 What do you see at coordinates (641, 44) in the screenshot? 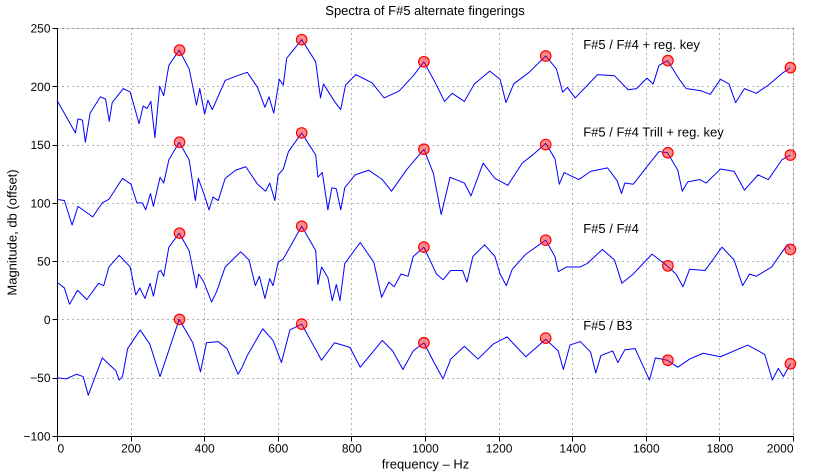
I see `text: F#5 / F#4 + reg. key` at bounding box center [641, 44].